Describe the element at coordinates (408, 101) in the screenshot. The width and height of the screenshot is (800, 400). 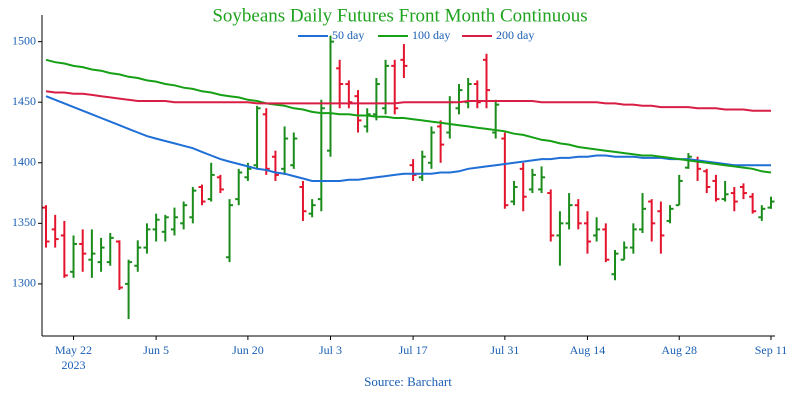
I see `moving-average-line` at that location.